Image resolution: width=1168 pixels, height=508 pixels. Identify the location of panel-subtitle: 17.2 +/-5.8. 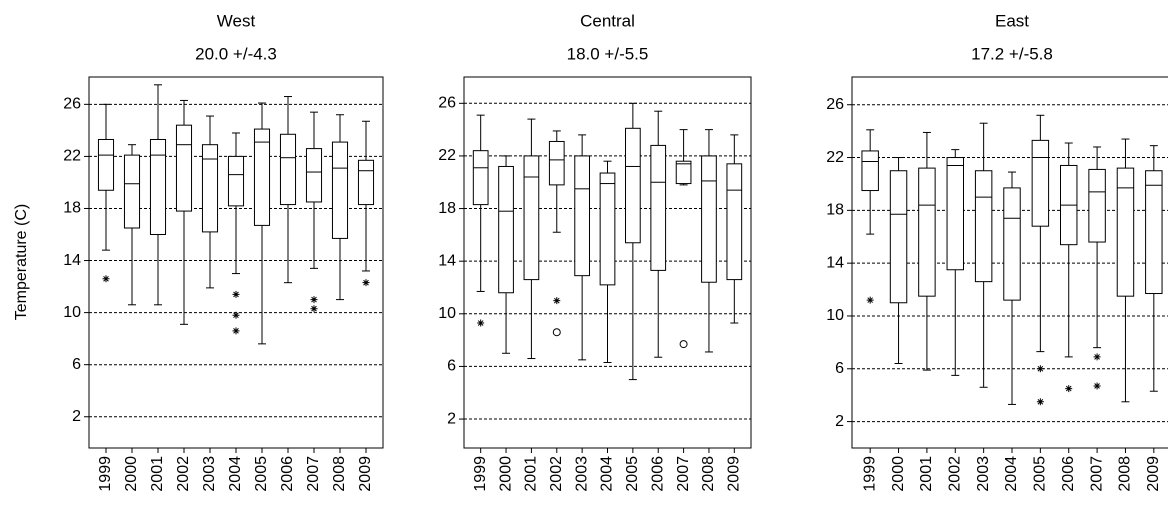
(1012, 53).